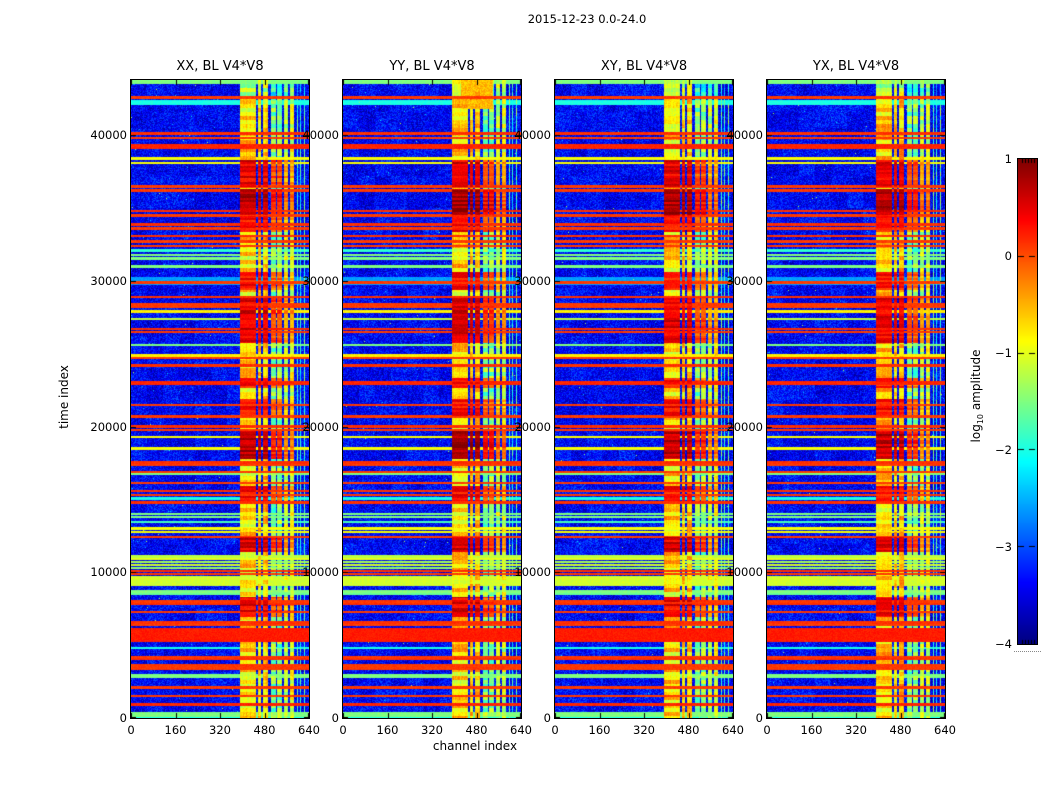 Image resolution: width=1050 pixels, height=800 pixels. Describe the element at coordinates (856, 66) in the screenshot. I see `panel-title-3: YX, BL V4*V8` at that location.